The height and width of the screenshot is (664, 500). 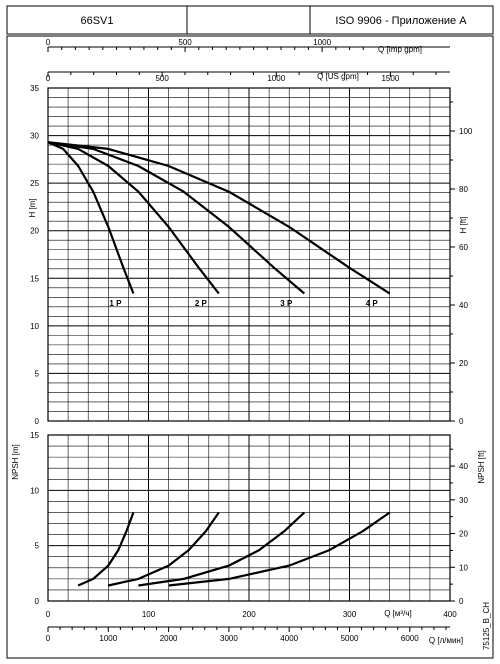 I want to click on npsh-curve-2p, so click(x=164, y=549).